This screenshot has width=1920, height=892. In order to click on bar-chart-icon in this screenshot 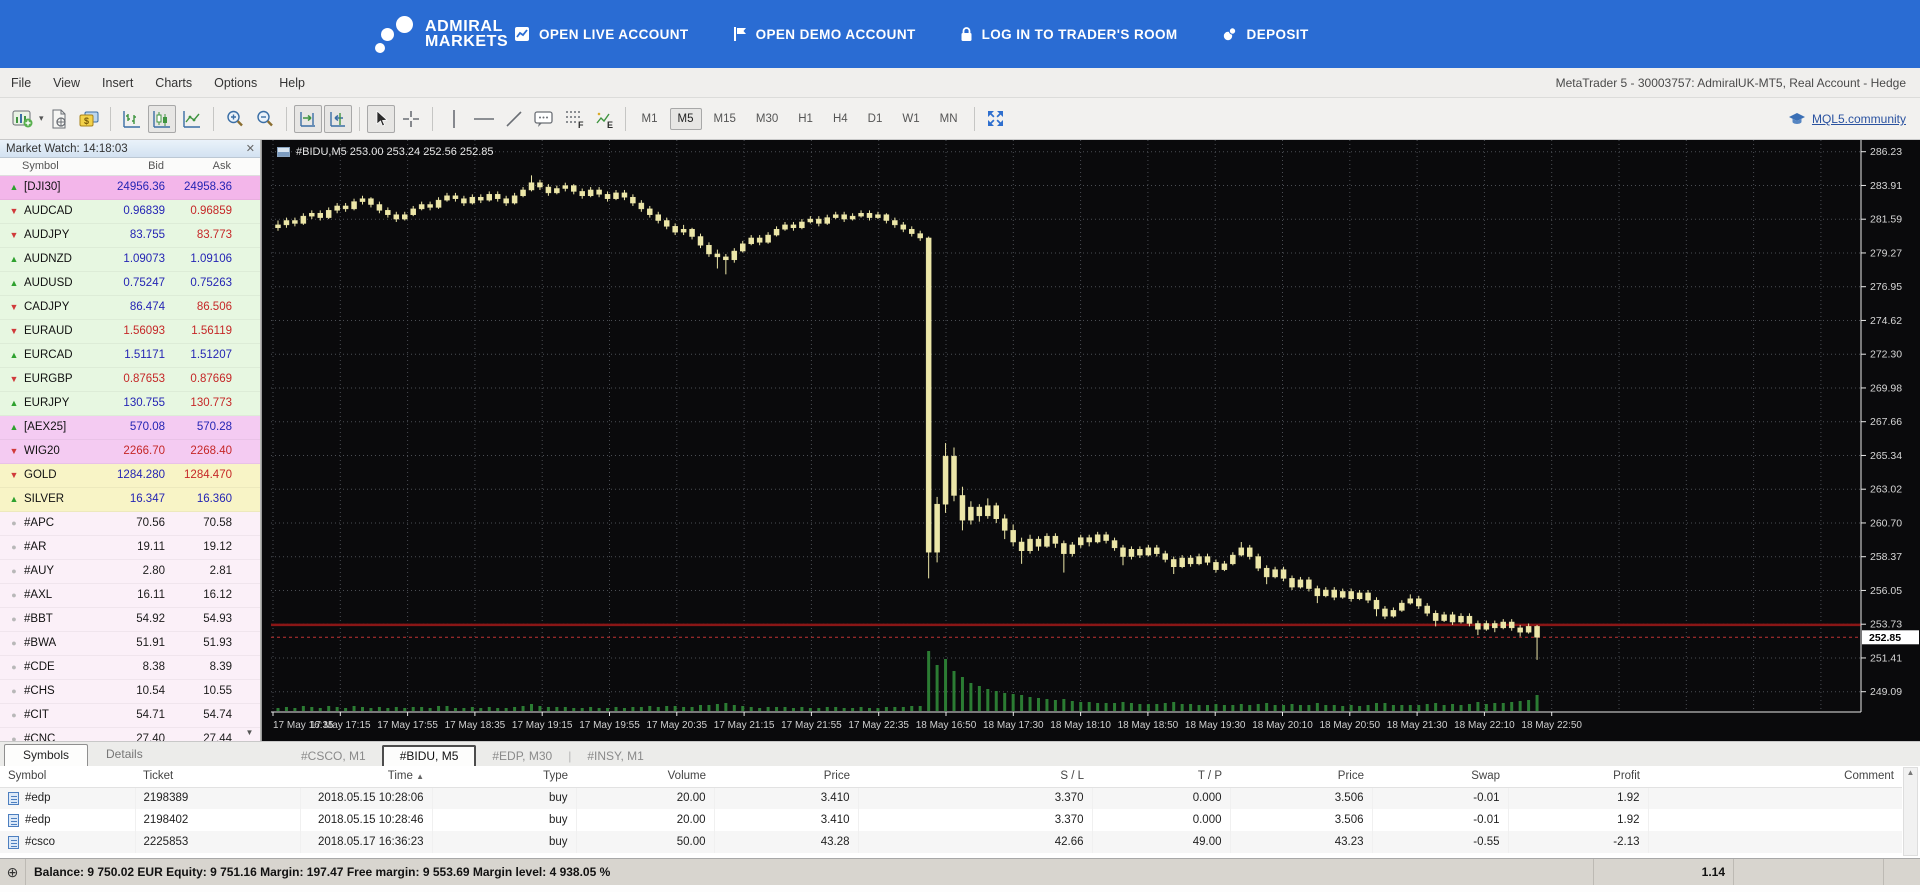, I will do `click(132, 119)`.